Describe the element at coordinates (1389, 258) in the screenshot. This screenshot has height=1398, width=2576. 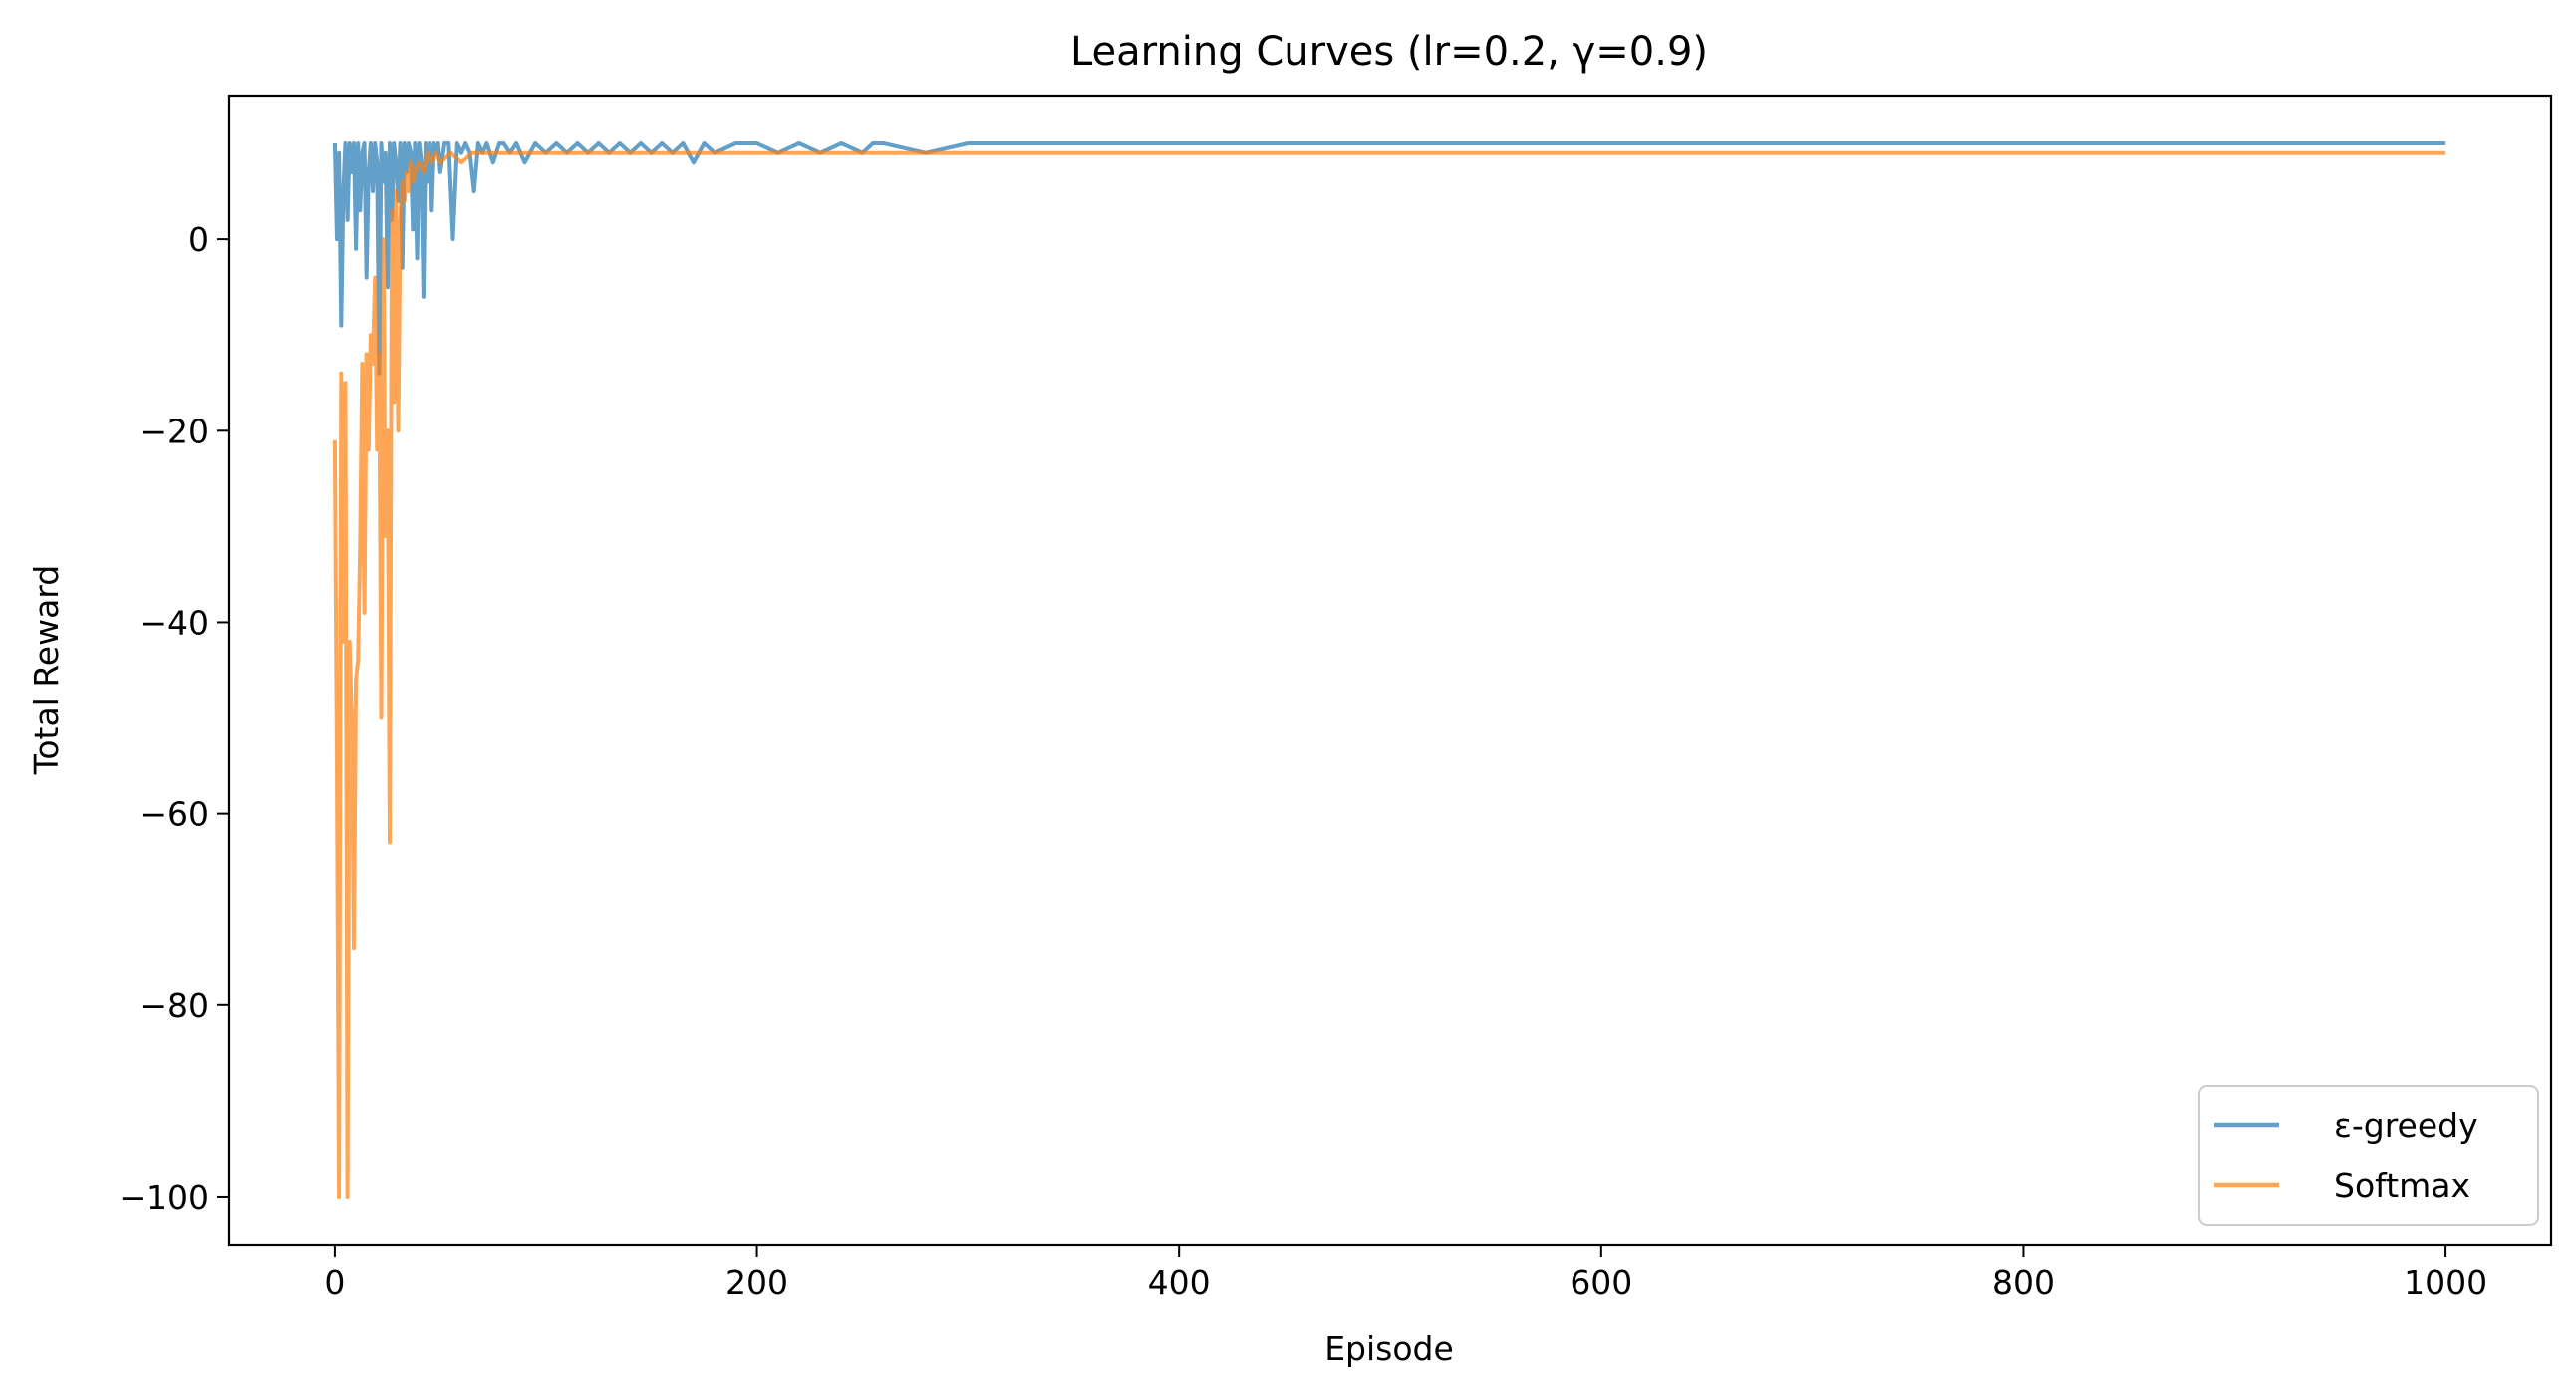
I see `series-line-egreedy` at that location.